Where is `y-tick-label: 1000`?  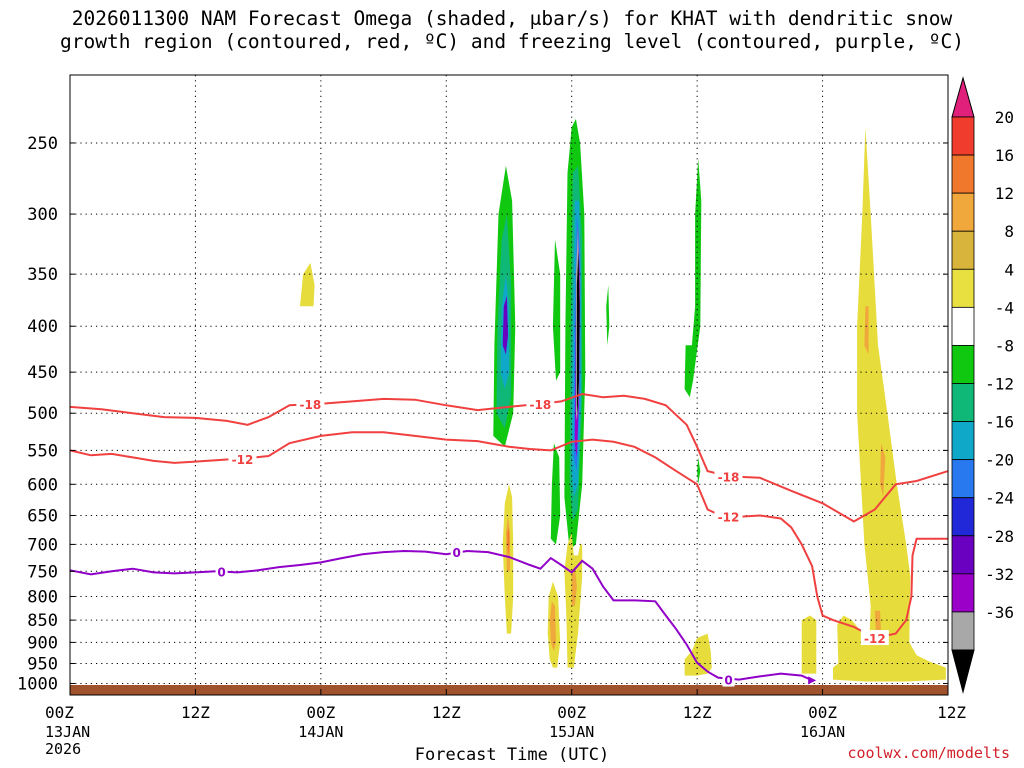
y-tick-label: 1000 is located at coordinates (37, 684).